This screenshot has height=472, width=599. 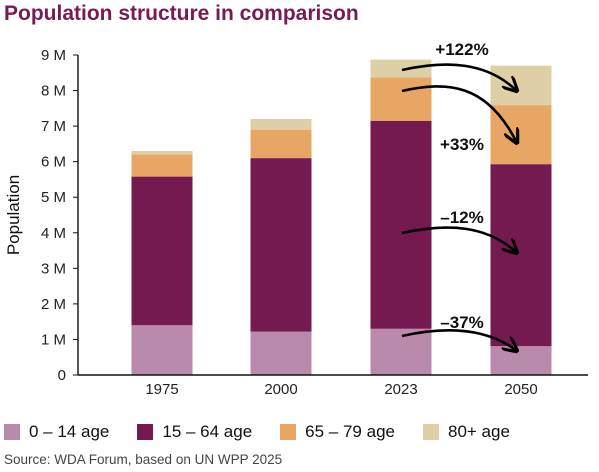 I want to click on y-tick-label: 5 M, so click(x=53, y=197).